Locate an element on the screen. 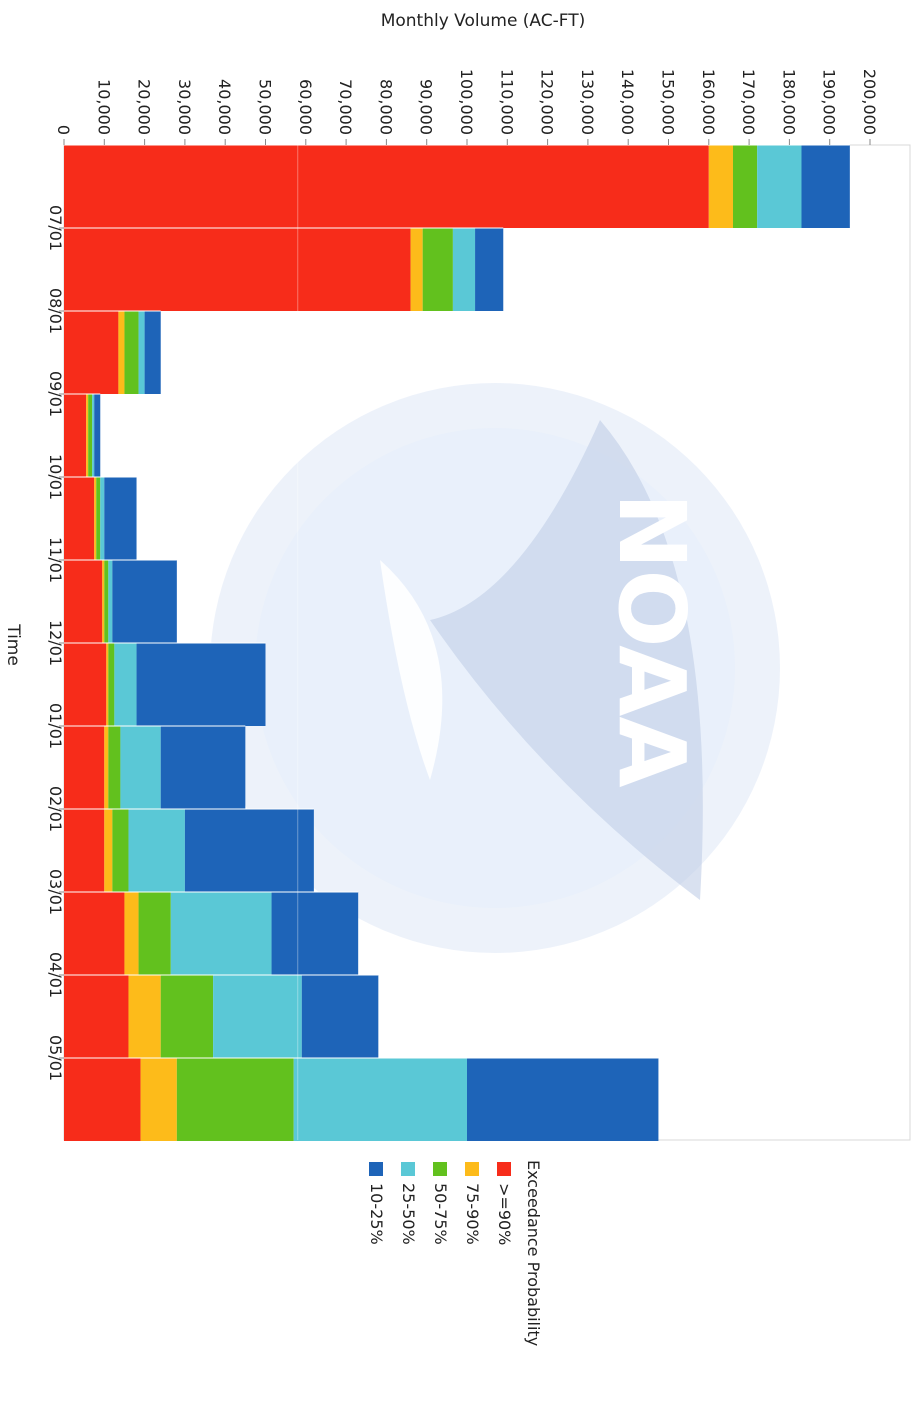 The image size is (916, 1424). bar-11/01-25-50 is located at coordinates (102, 518).